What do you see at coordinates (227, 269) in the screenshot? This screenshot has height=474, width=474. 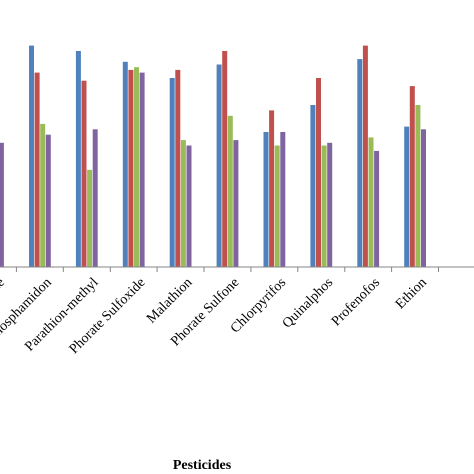 I see `x-axis-ticks` at bounding box center [227, 269].